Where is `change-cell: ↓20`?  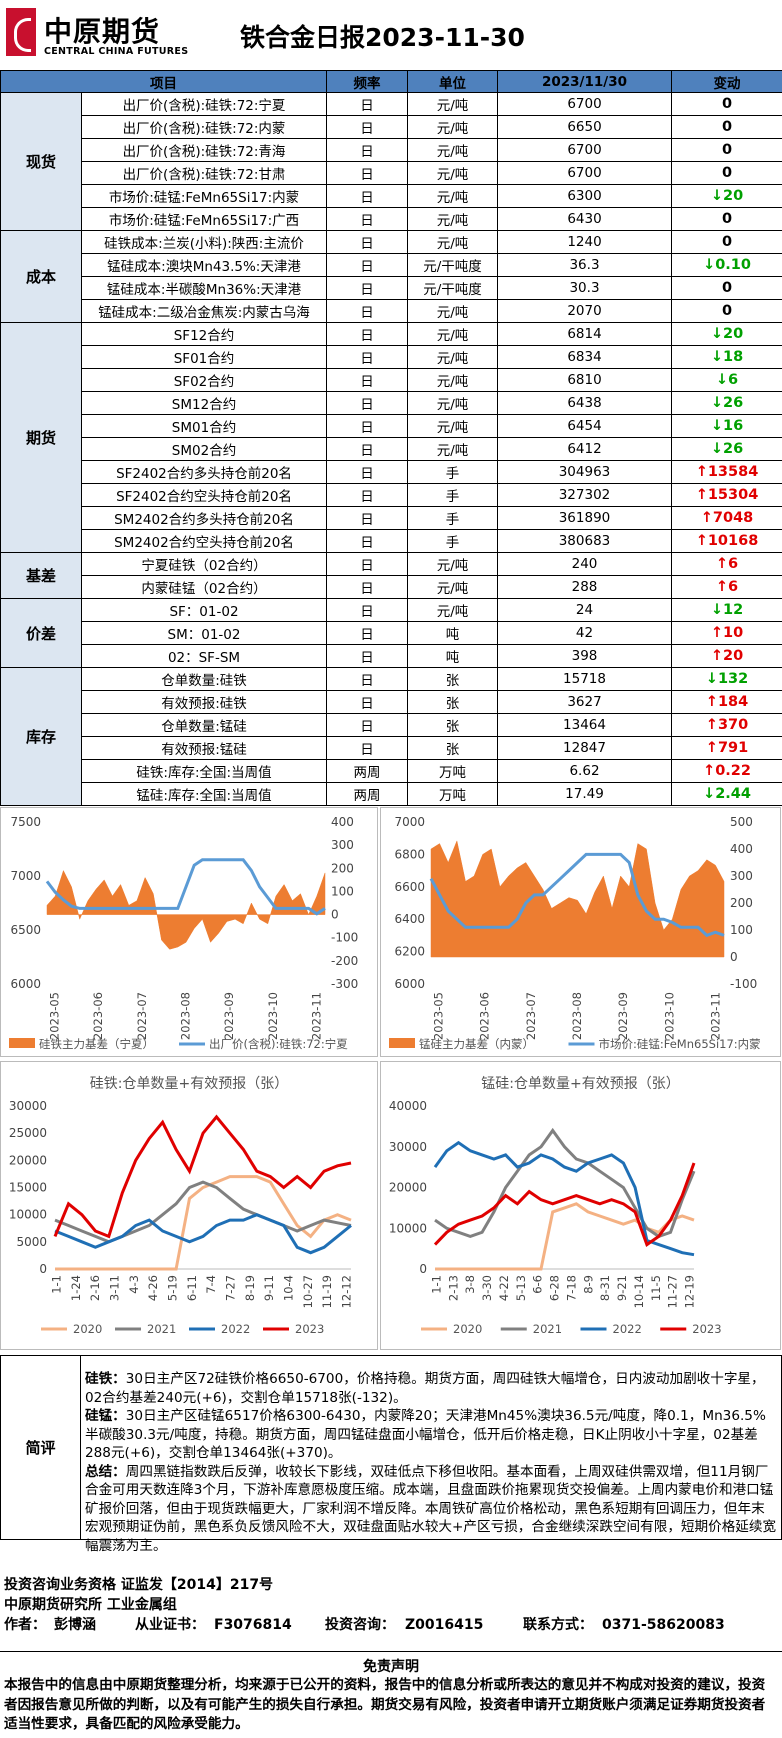 change-cell: ↓20 is located at coordinates (726, 334).